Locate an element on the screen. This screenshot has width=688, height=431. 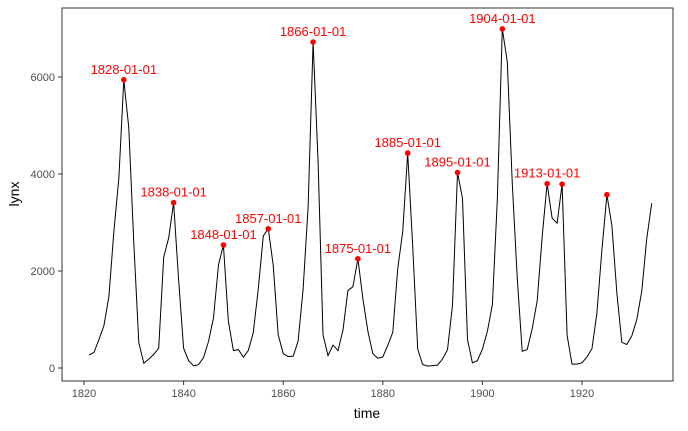
peak-label: 1828-01-01 is located at coordinates (124, 69).